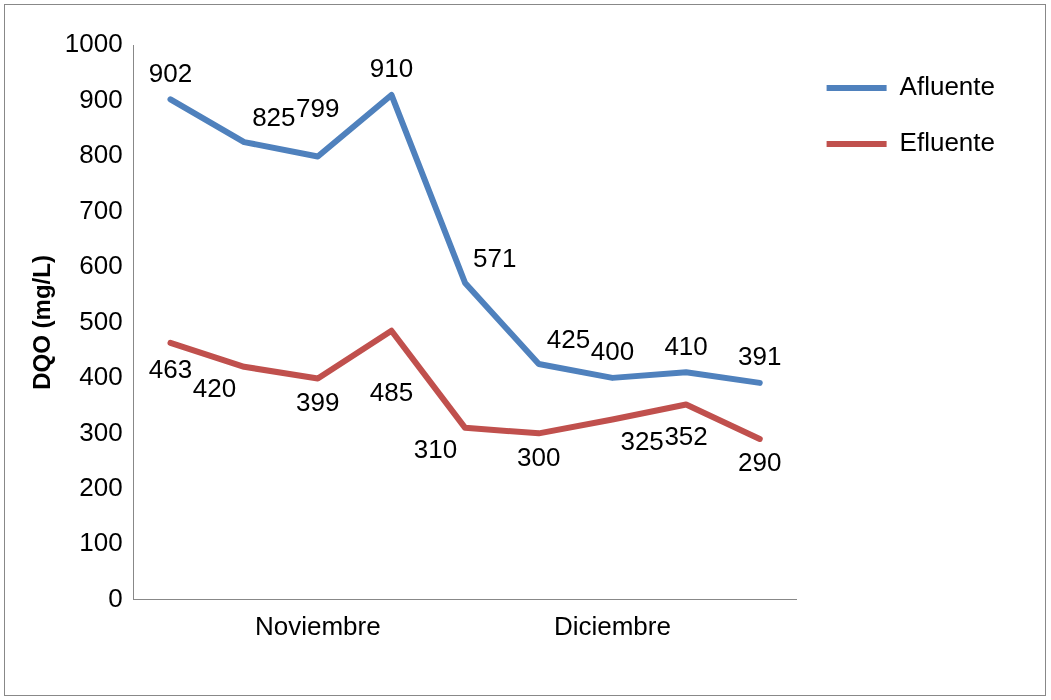 The width and height of the screenshot is (1051, 700). What do you see at coordinates (101, 320) in the screenshot?
I see `y-tick-label: 500` at bounding box center [101, 320].